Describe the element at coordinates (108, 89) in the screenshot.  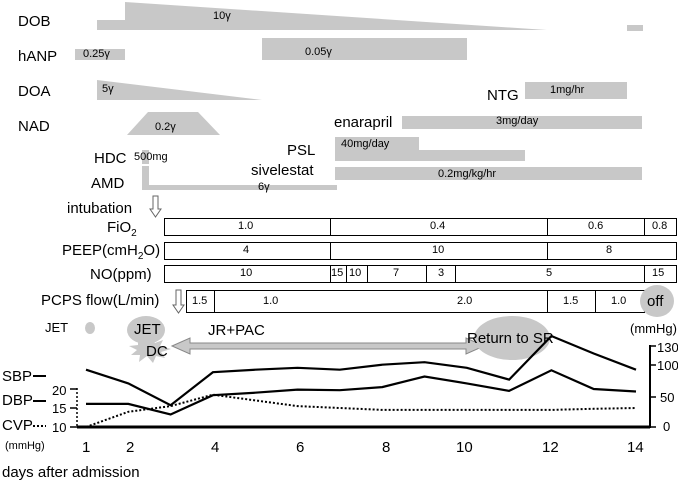
I see `doa-dose: 5γ` at that location.